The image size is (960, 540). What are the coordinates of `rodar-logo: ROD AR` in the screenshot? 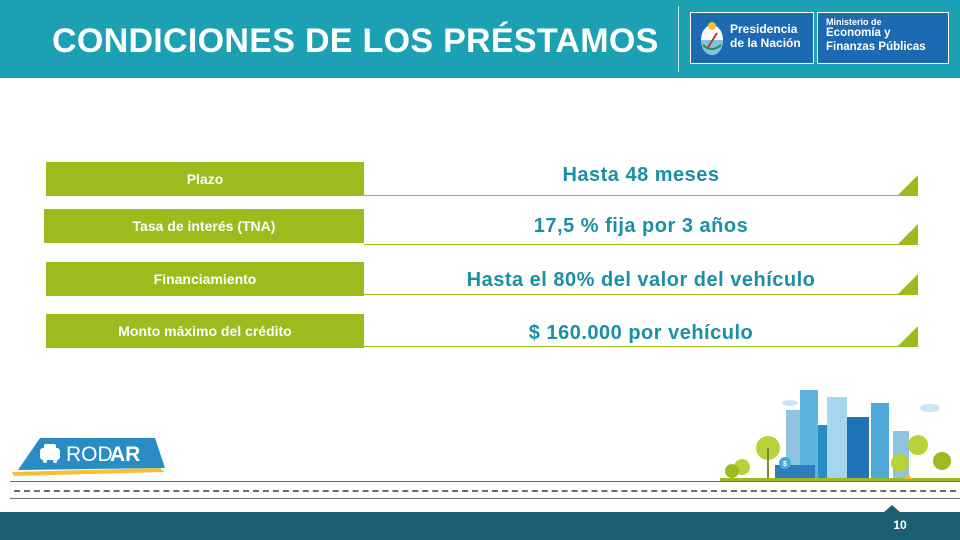 It's located at (88, 457).